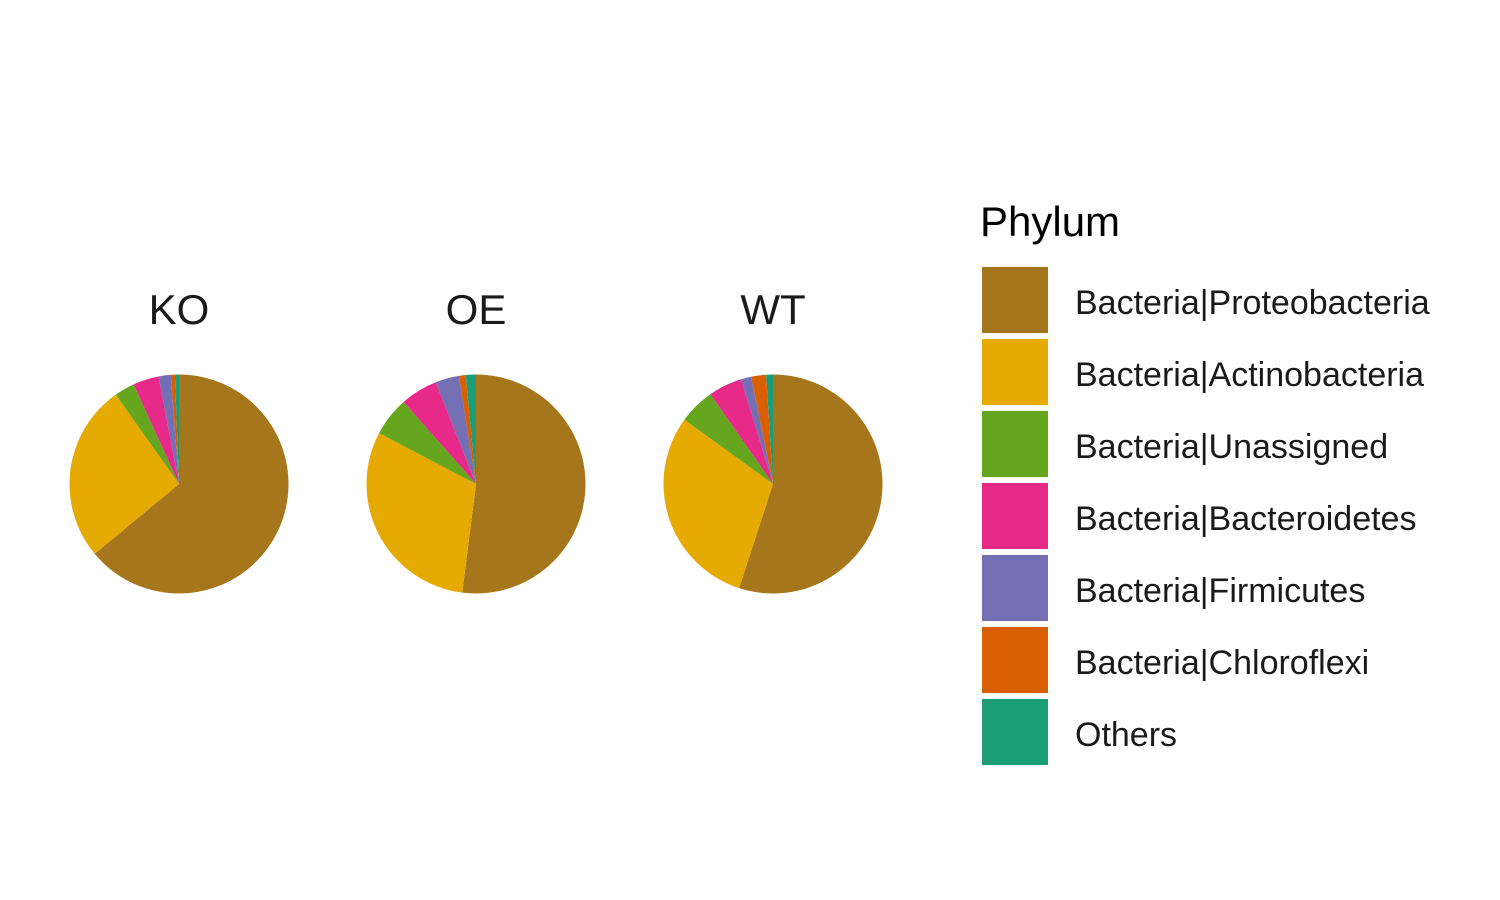  Describe the element at coordinates (1249, 375) in the screenshot. I see `legend-label-actinobacteria: Bacteria|Actinobacteria` at that location.